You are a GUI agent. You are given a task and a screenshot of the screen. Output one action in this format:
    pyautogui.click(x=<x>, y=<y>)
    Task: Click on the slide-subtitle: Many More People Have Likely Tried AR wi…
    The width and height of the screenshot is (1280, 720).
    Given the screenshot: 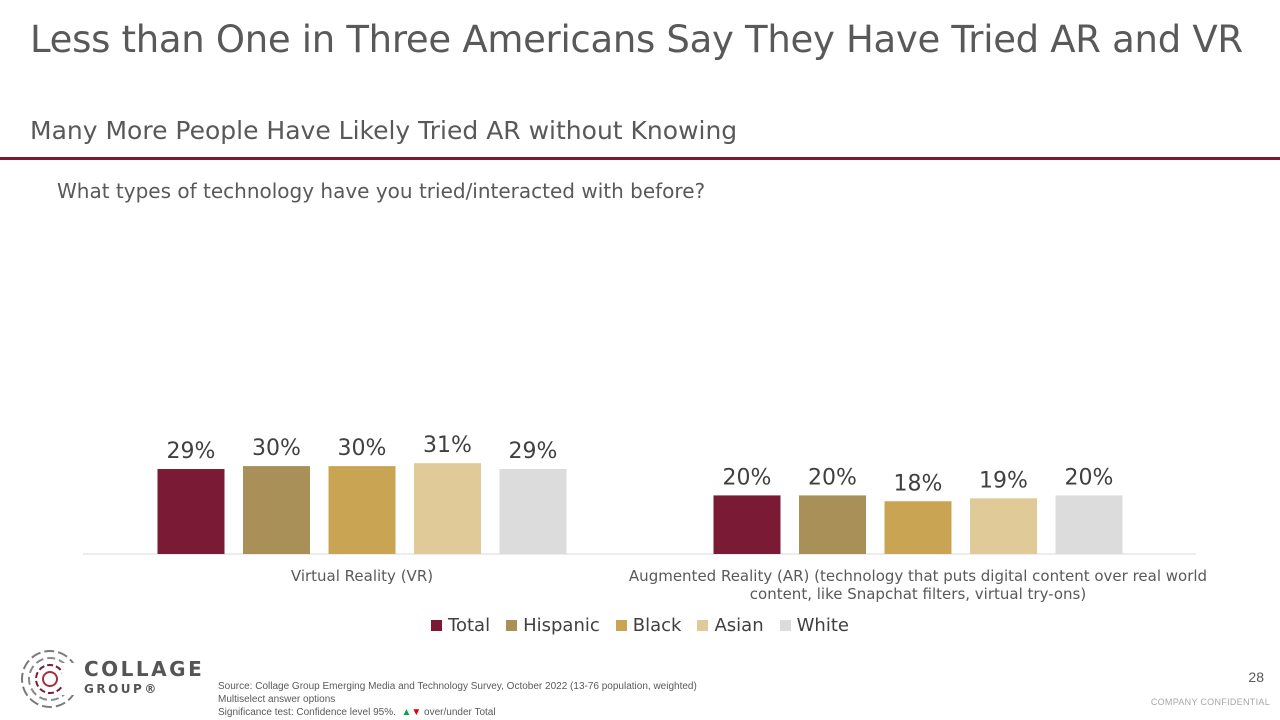 What is the action you would take?
    pyautogui.click(x=384, y=130)
    